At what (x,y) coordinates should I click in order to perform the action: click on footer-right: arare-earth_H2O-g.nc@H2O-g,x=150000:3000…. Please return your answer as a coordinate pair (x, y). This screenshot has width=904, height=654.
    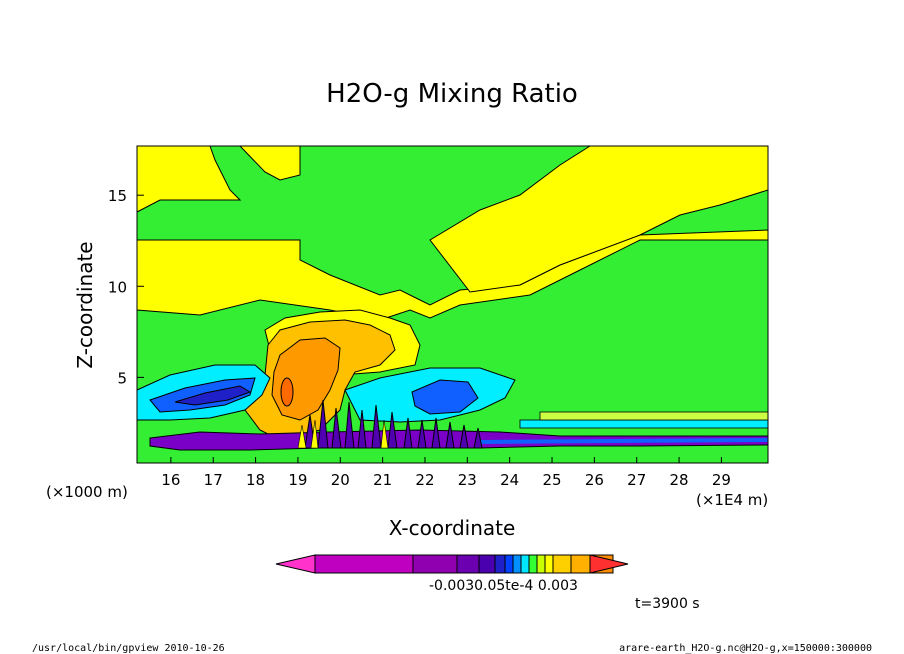
    Looking at the image, I should click on (745, 648).